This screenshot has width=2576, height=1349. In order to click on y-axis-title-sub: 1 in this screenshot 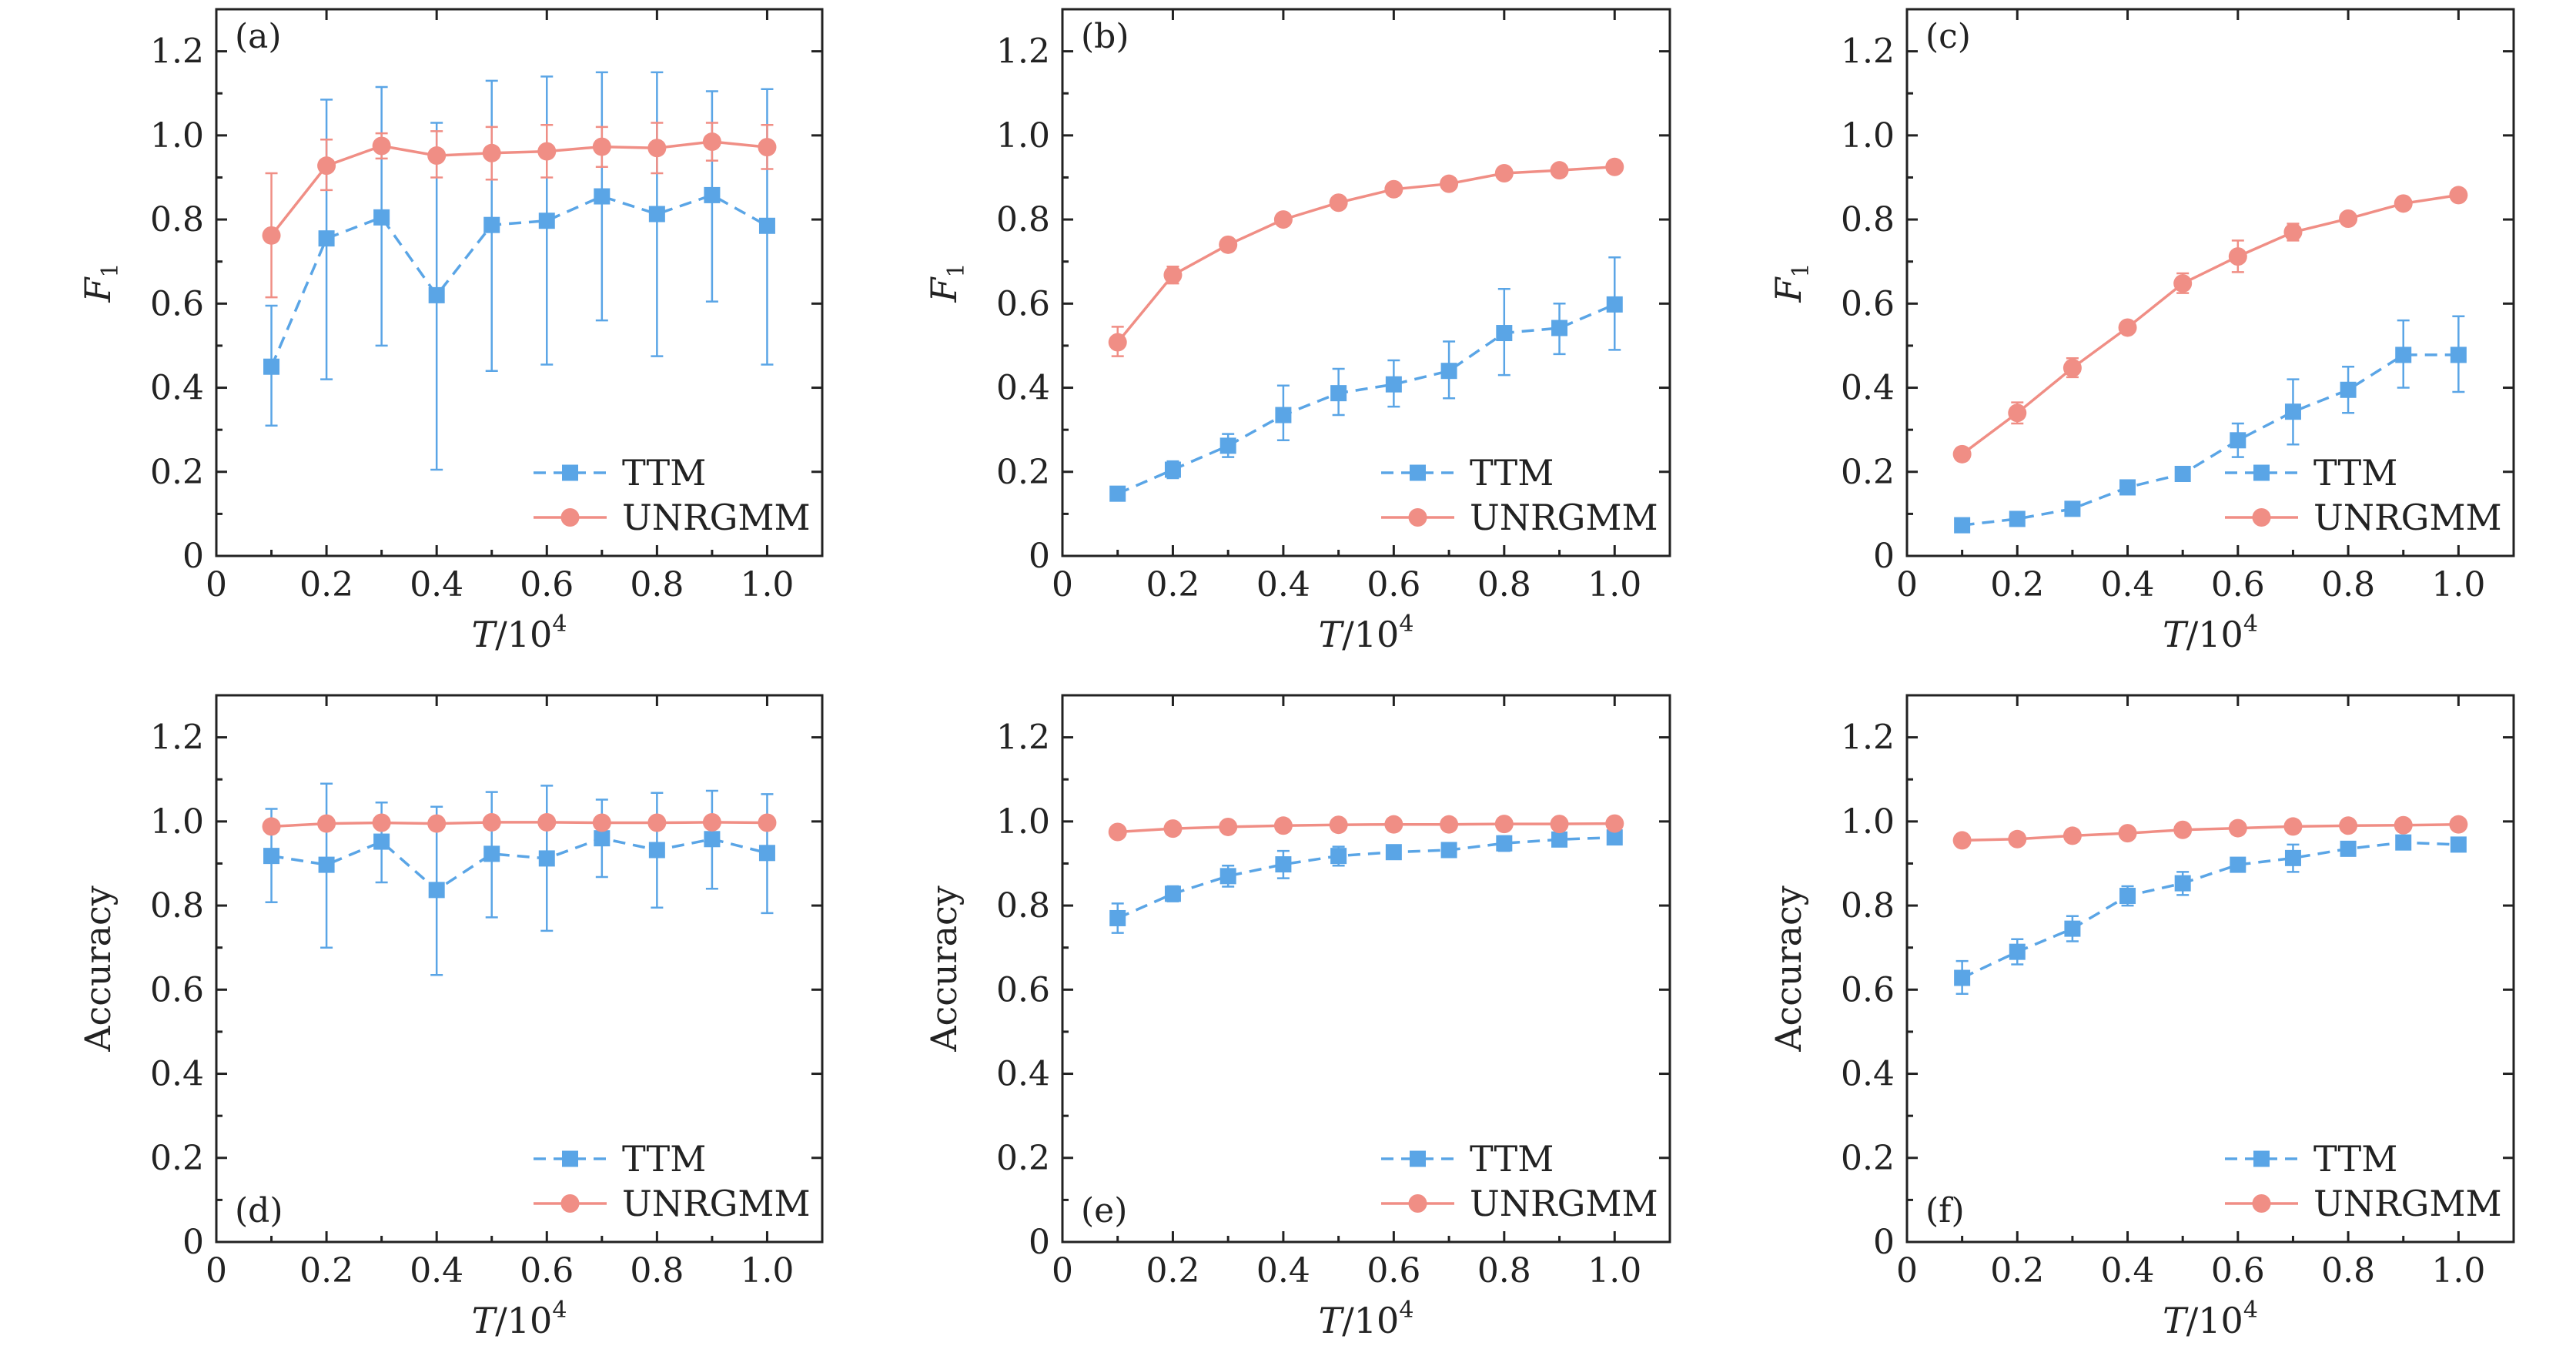, I will do `click(1801, 270)`.